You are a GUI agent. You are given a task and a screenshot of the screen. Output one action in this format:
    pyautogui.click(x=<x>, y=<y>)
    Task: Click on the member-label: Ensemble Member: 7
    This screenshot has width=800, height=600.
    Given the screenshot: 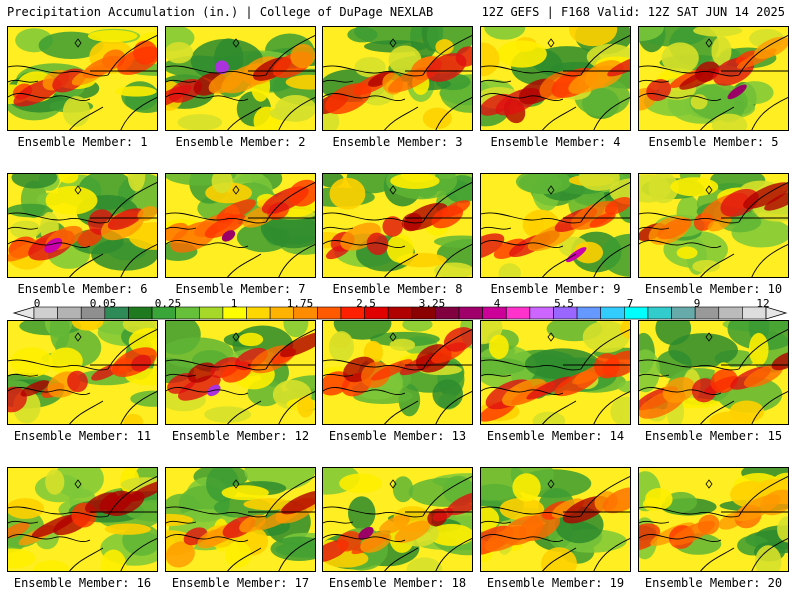 What is the action you would take?
    pyautogui.click(x=240, y=289)
    